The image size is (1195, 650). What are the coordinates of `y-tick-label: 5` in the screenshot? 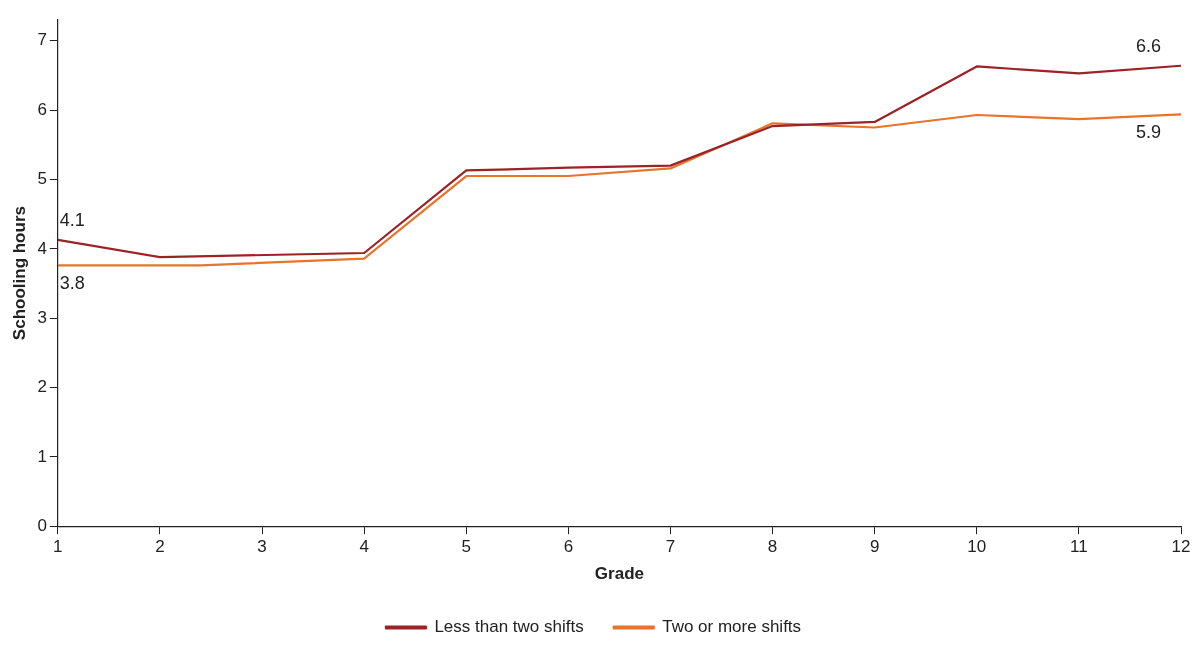 It's located at (42, 179).